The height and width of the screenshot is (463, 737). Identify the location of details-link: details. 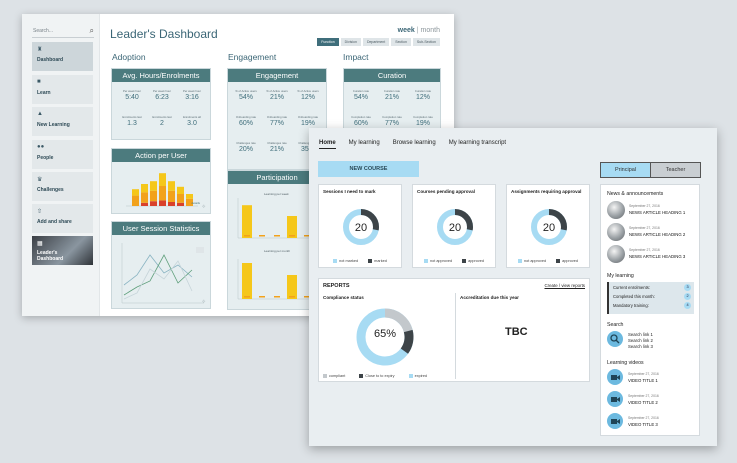
(195, 203).